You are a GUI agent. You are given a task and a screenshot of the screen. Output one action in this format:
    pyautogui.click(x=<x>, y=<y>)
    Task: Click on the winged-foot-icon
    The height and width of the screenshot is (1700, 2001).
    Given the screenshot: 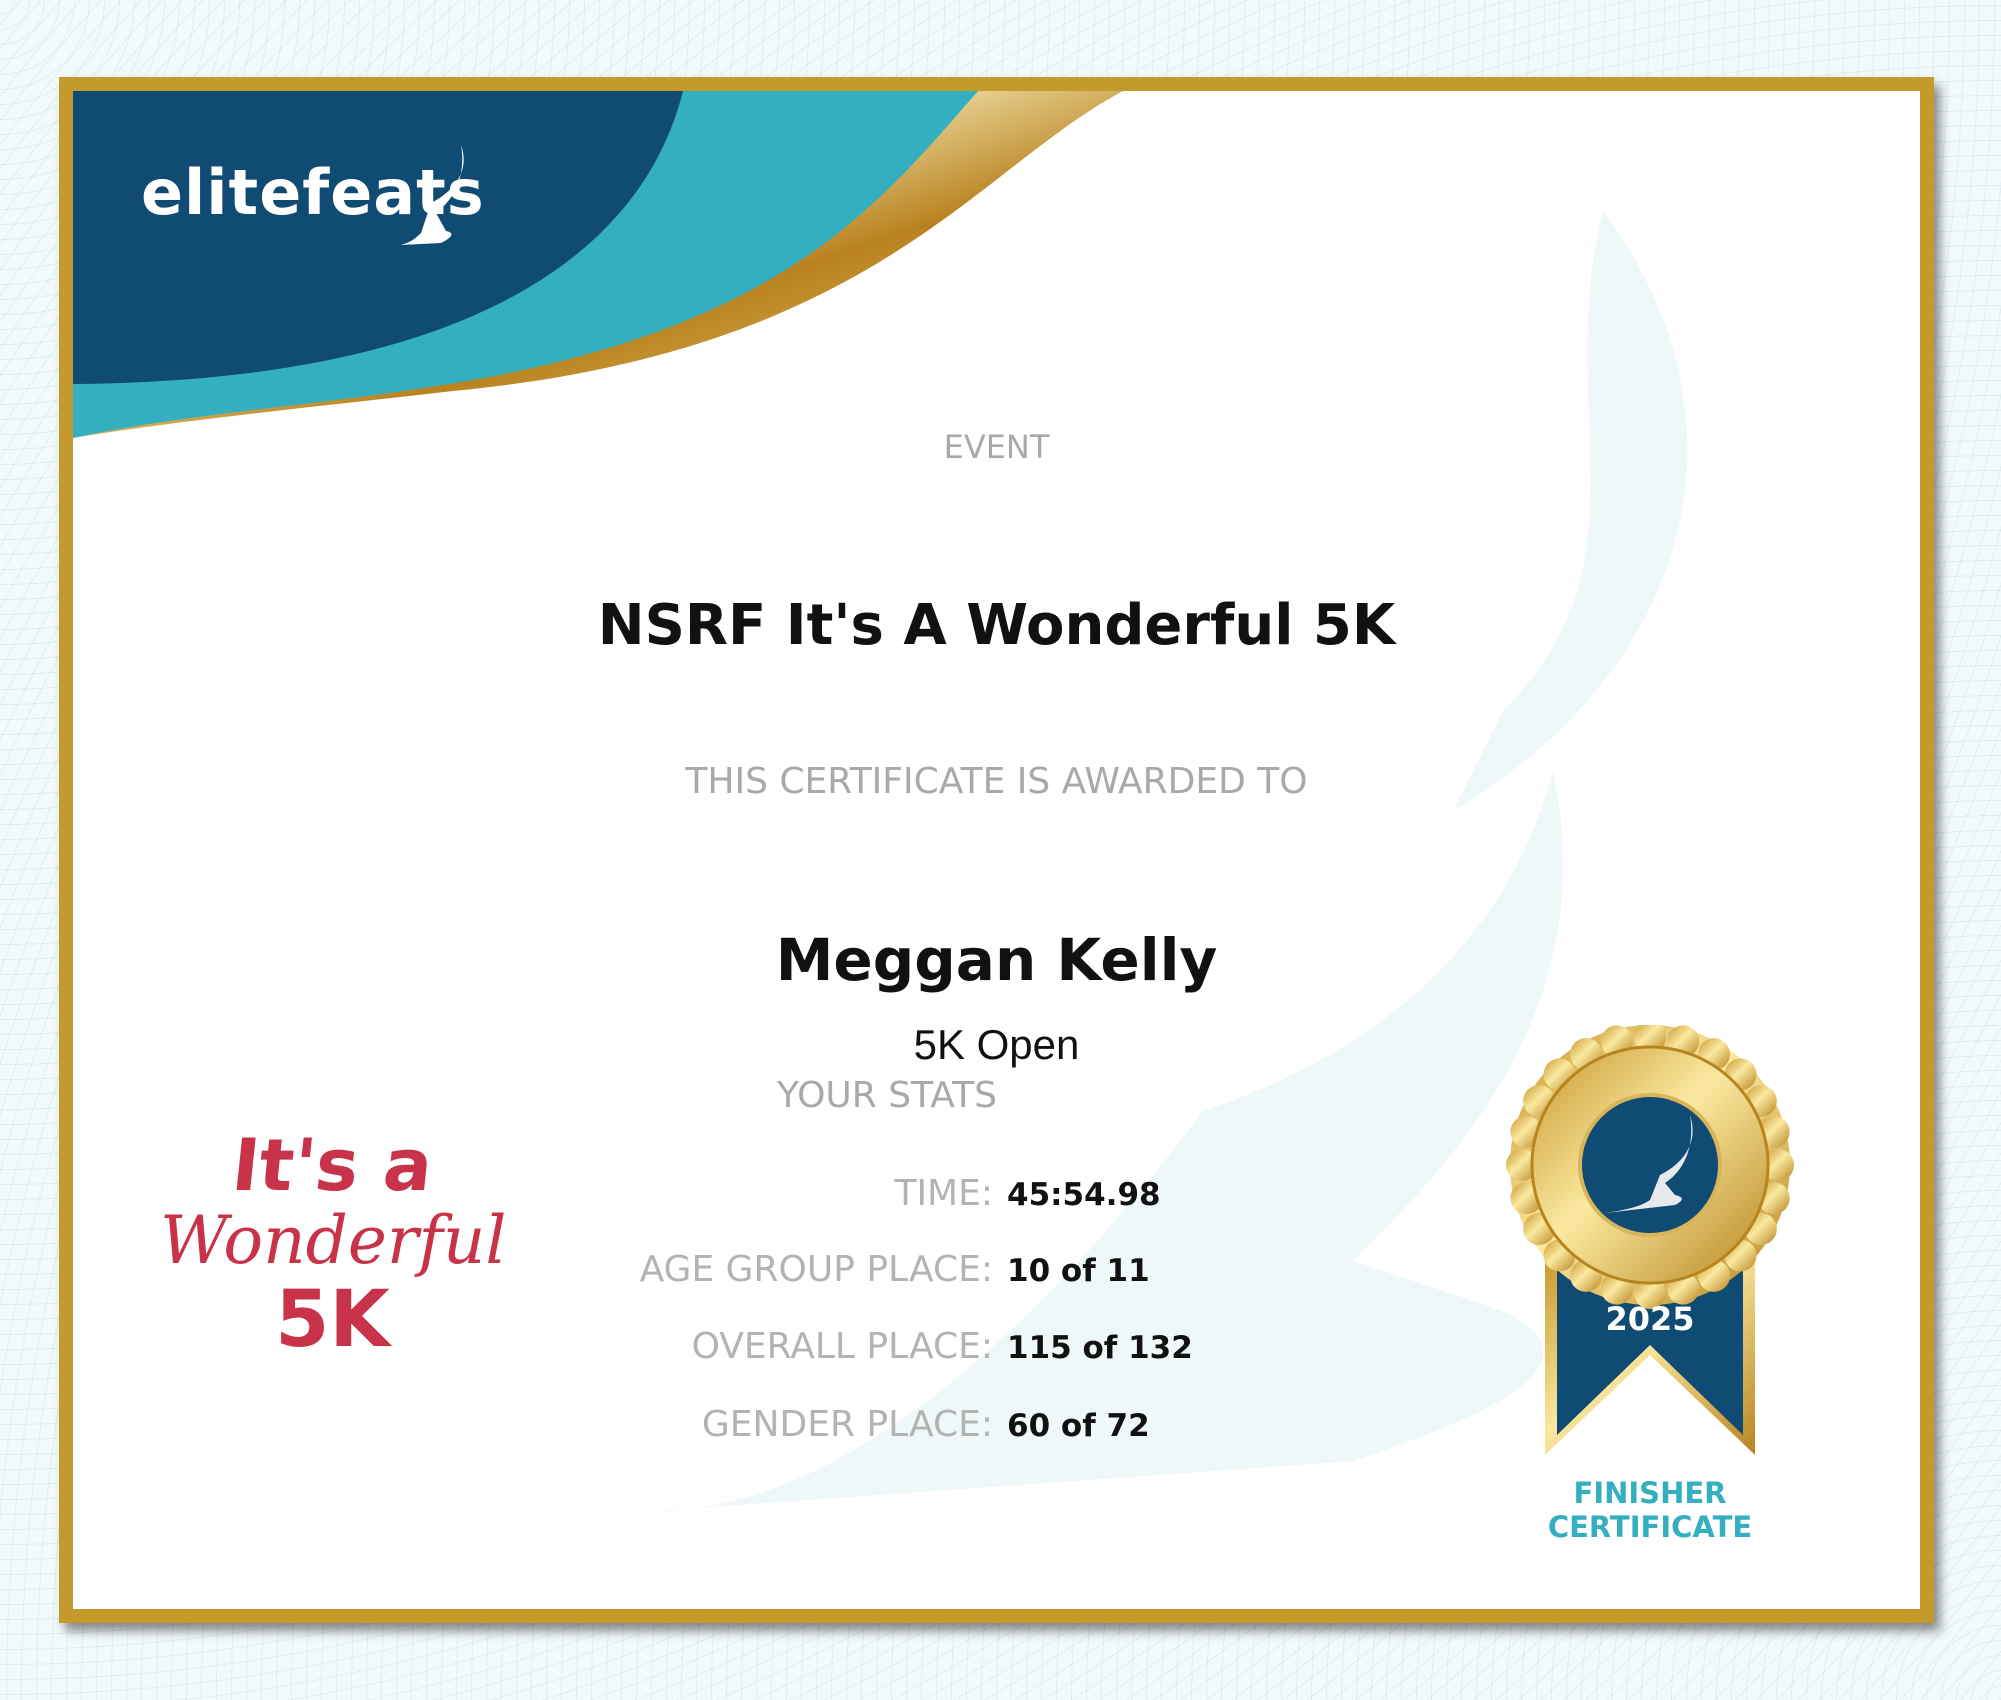 What is the action you would take?
    pyautogui.click(x=432, y=195)
    